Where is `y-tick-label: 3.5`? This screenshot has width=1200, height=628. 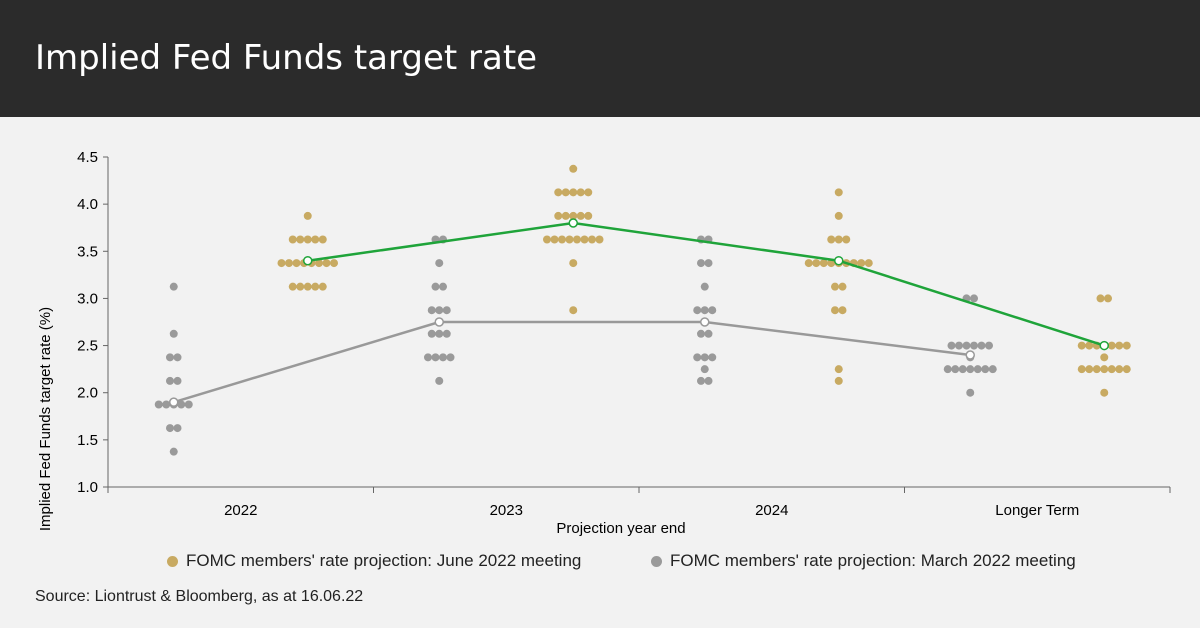
y-tick-label: 3.5 is located at coordinates (87, 251).